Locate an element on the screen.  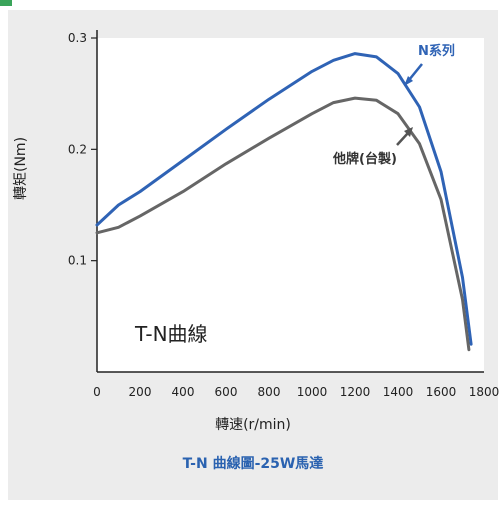
y-tick-label: 0.3 is located at coordinates (77, 38).